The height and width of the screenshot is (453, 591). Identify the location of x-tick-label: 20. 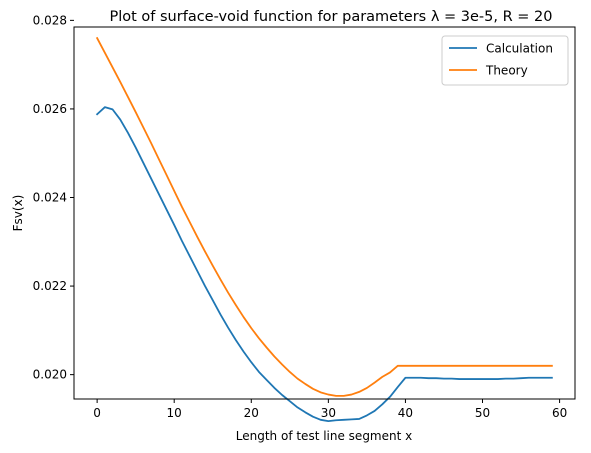
(251, 413).